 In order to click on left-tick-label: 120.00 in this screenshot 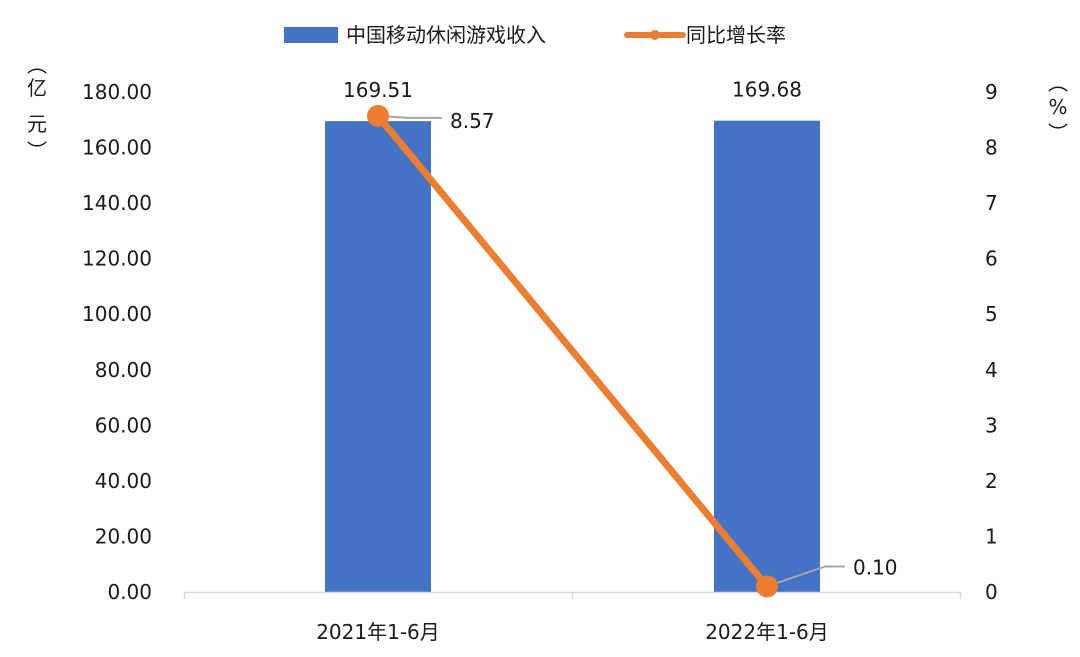, I will do `click(117, 259)`.